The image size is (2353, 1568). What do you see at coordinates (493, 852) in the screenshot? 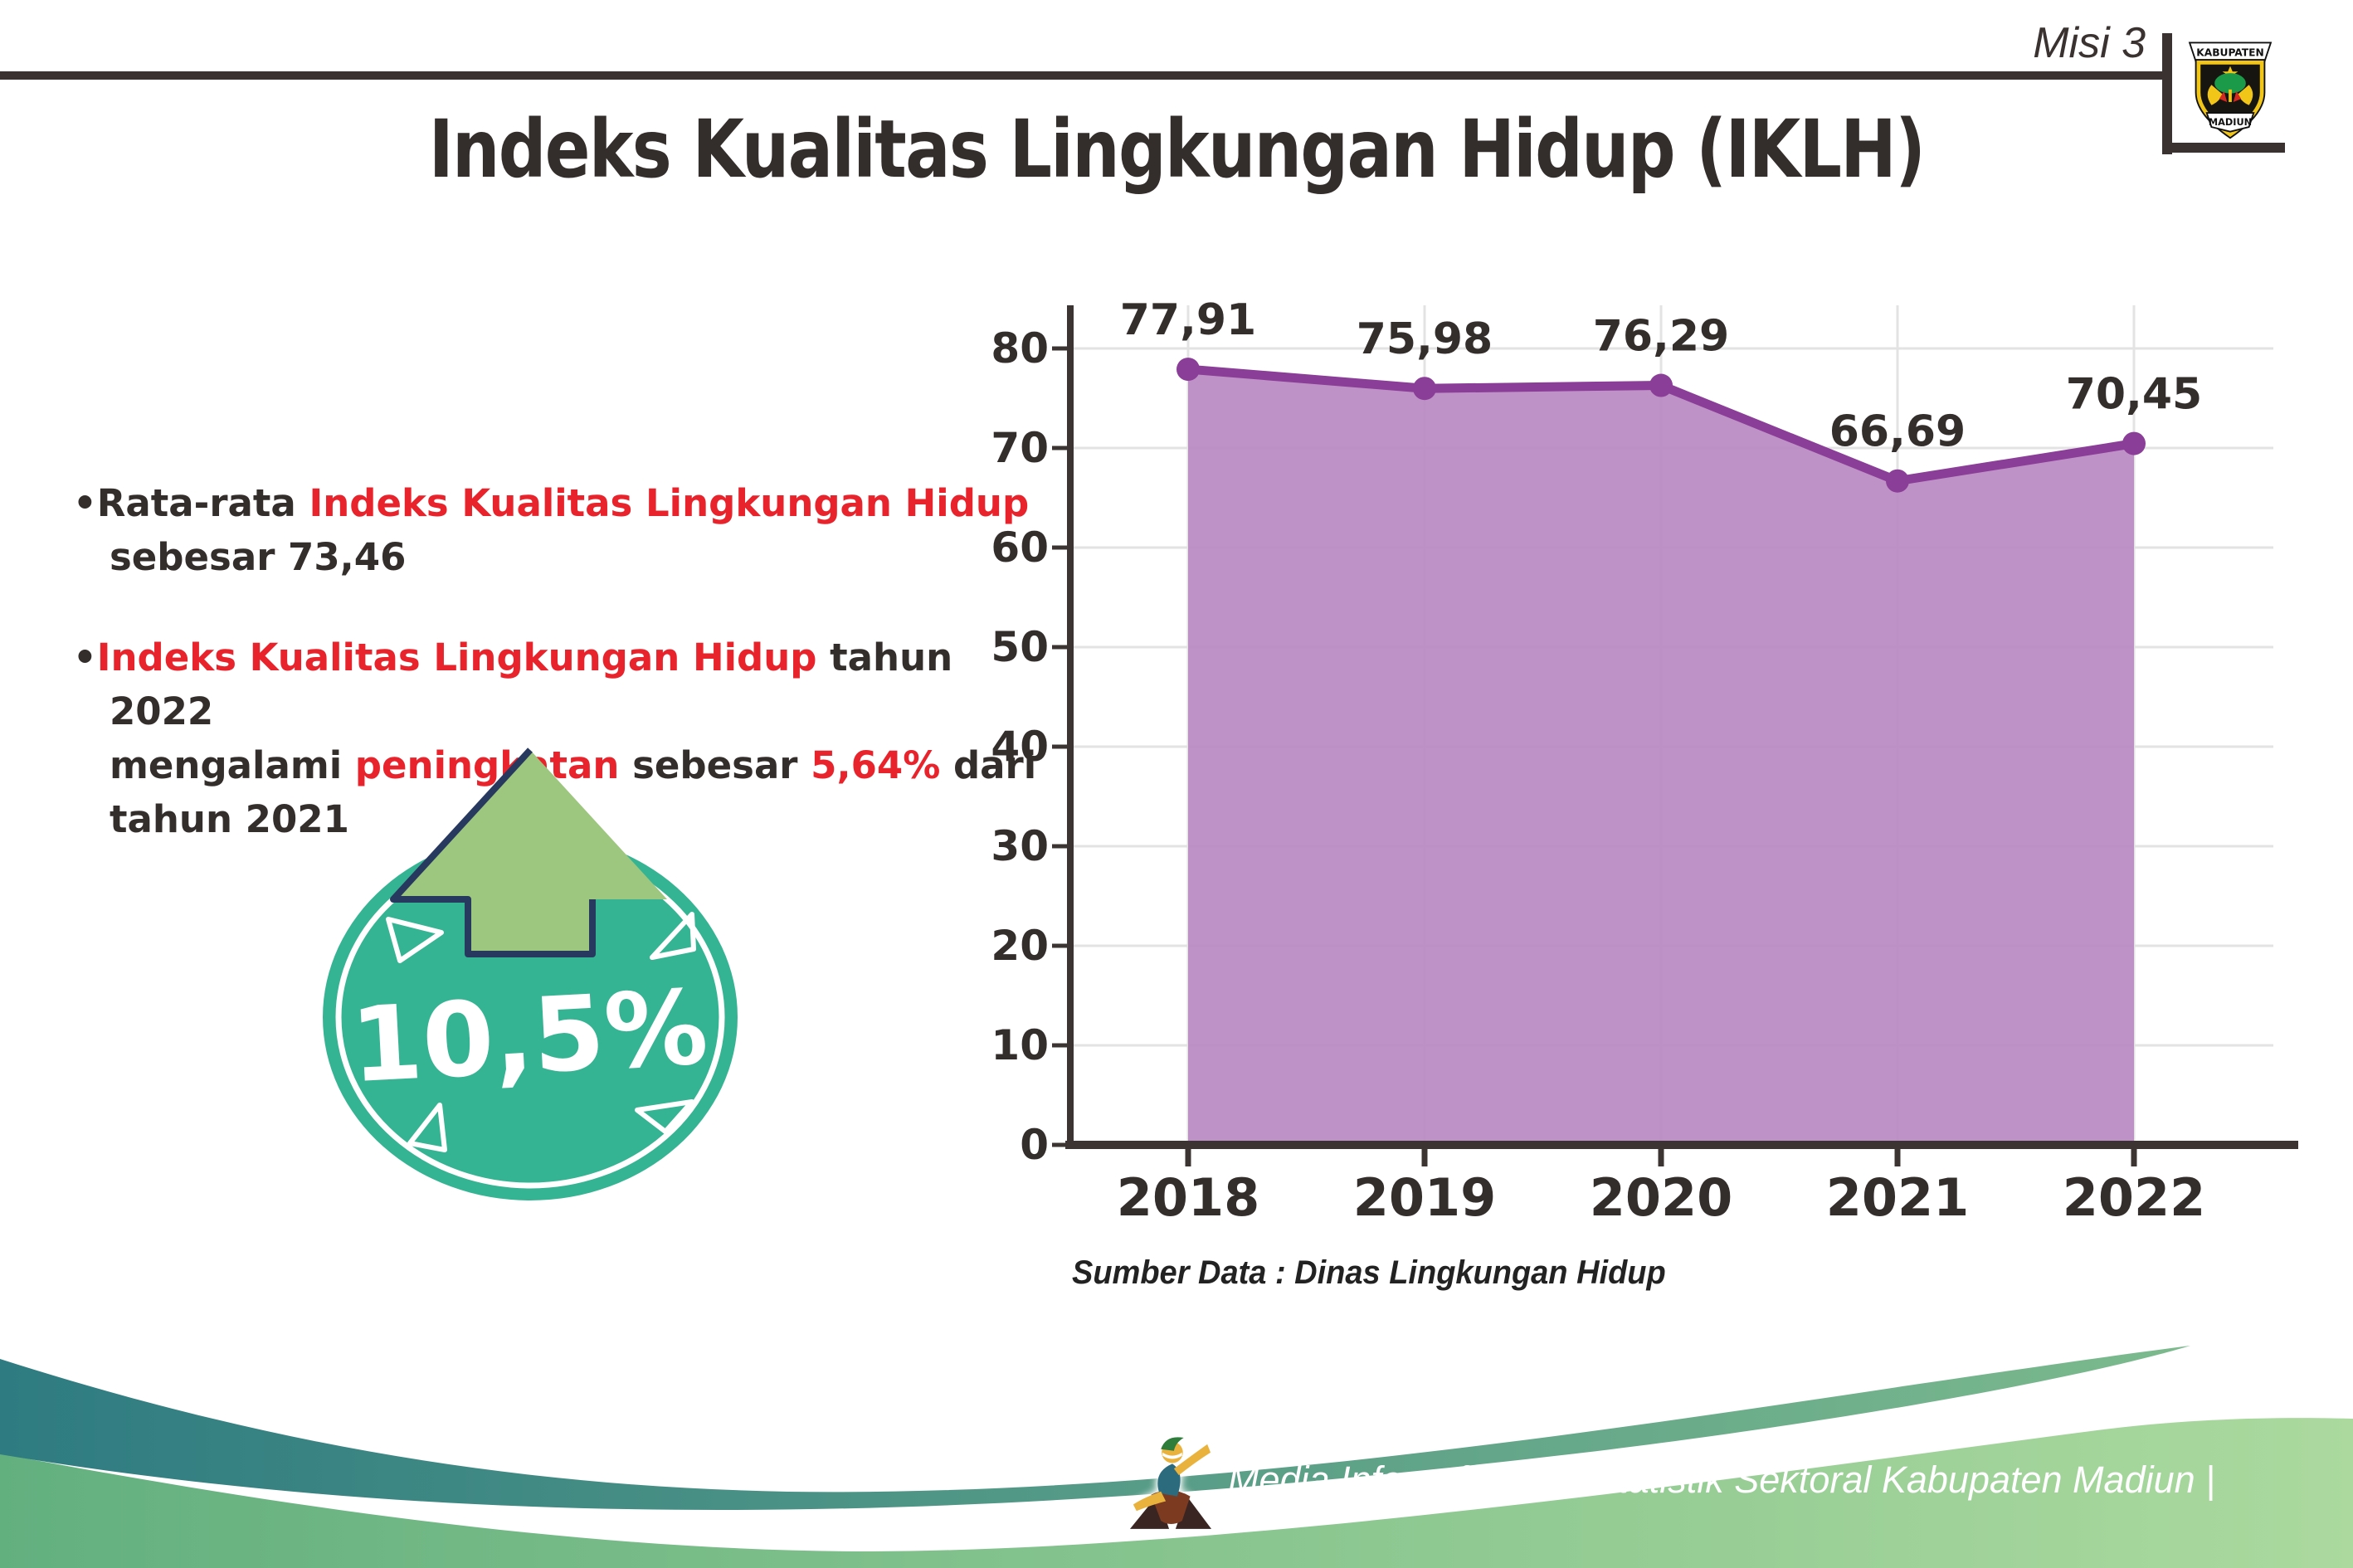
I see `up-arrow-outline` at bounding box center [493, 852].